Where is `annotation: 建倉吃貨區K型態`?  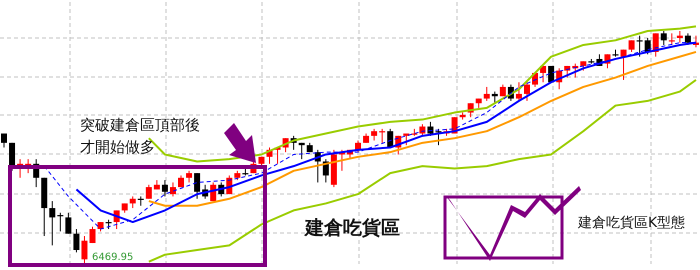 annotation: 建倉吃貨區K型態 is located at coordinates (631, 223).